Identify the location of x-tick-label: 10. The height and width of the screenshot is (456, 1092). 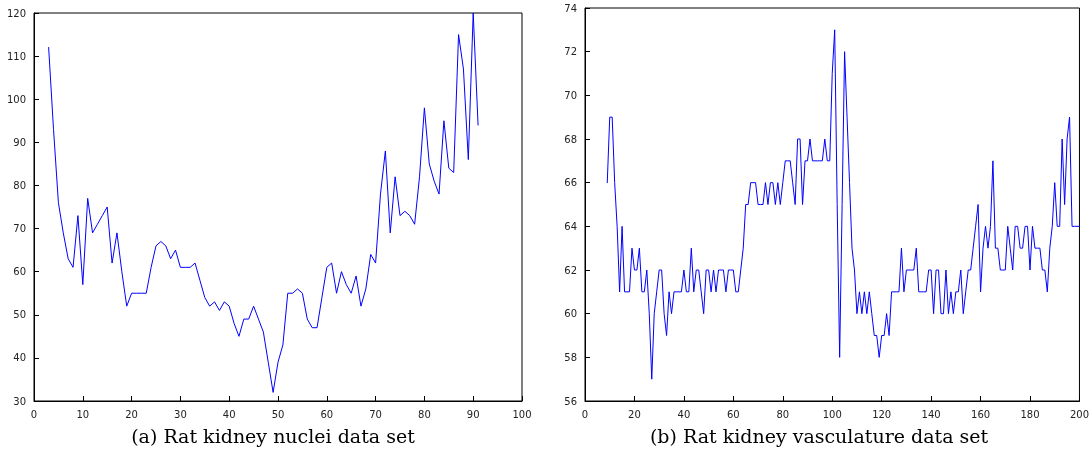
(83, 414).